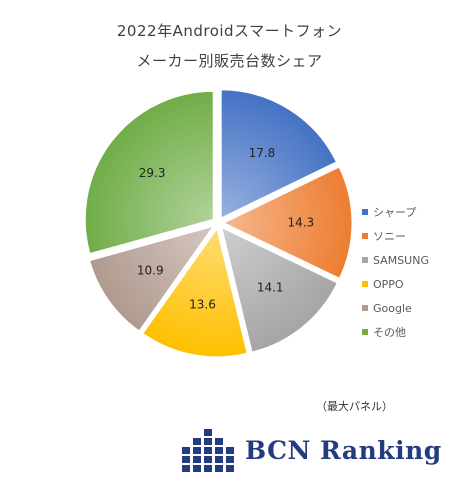 The image size is (459, 500). Describe the element at coordinates (202, 304) in the screenshot. I see `pie-data-label-3: 13.6` at that location.